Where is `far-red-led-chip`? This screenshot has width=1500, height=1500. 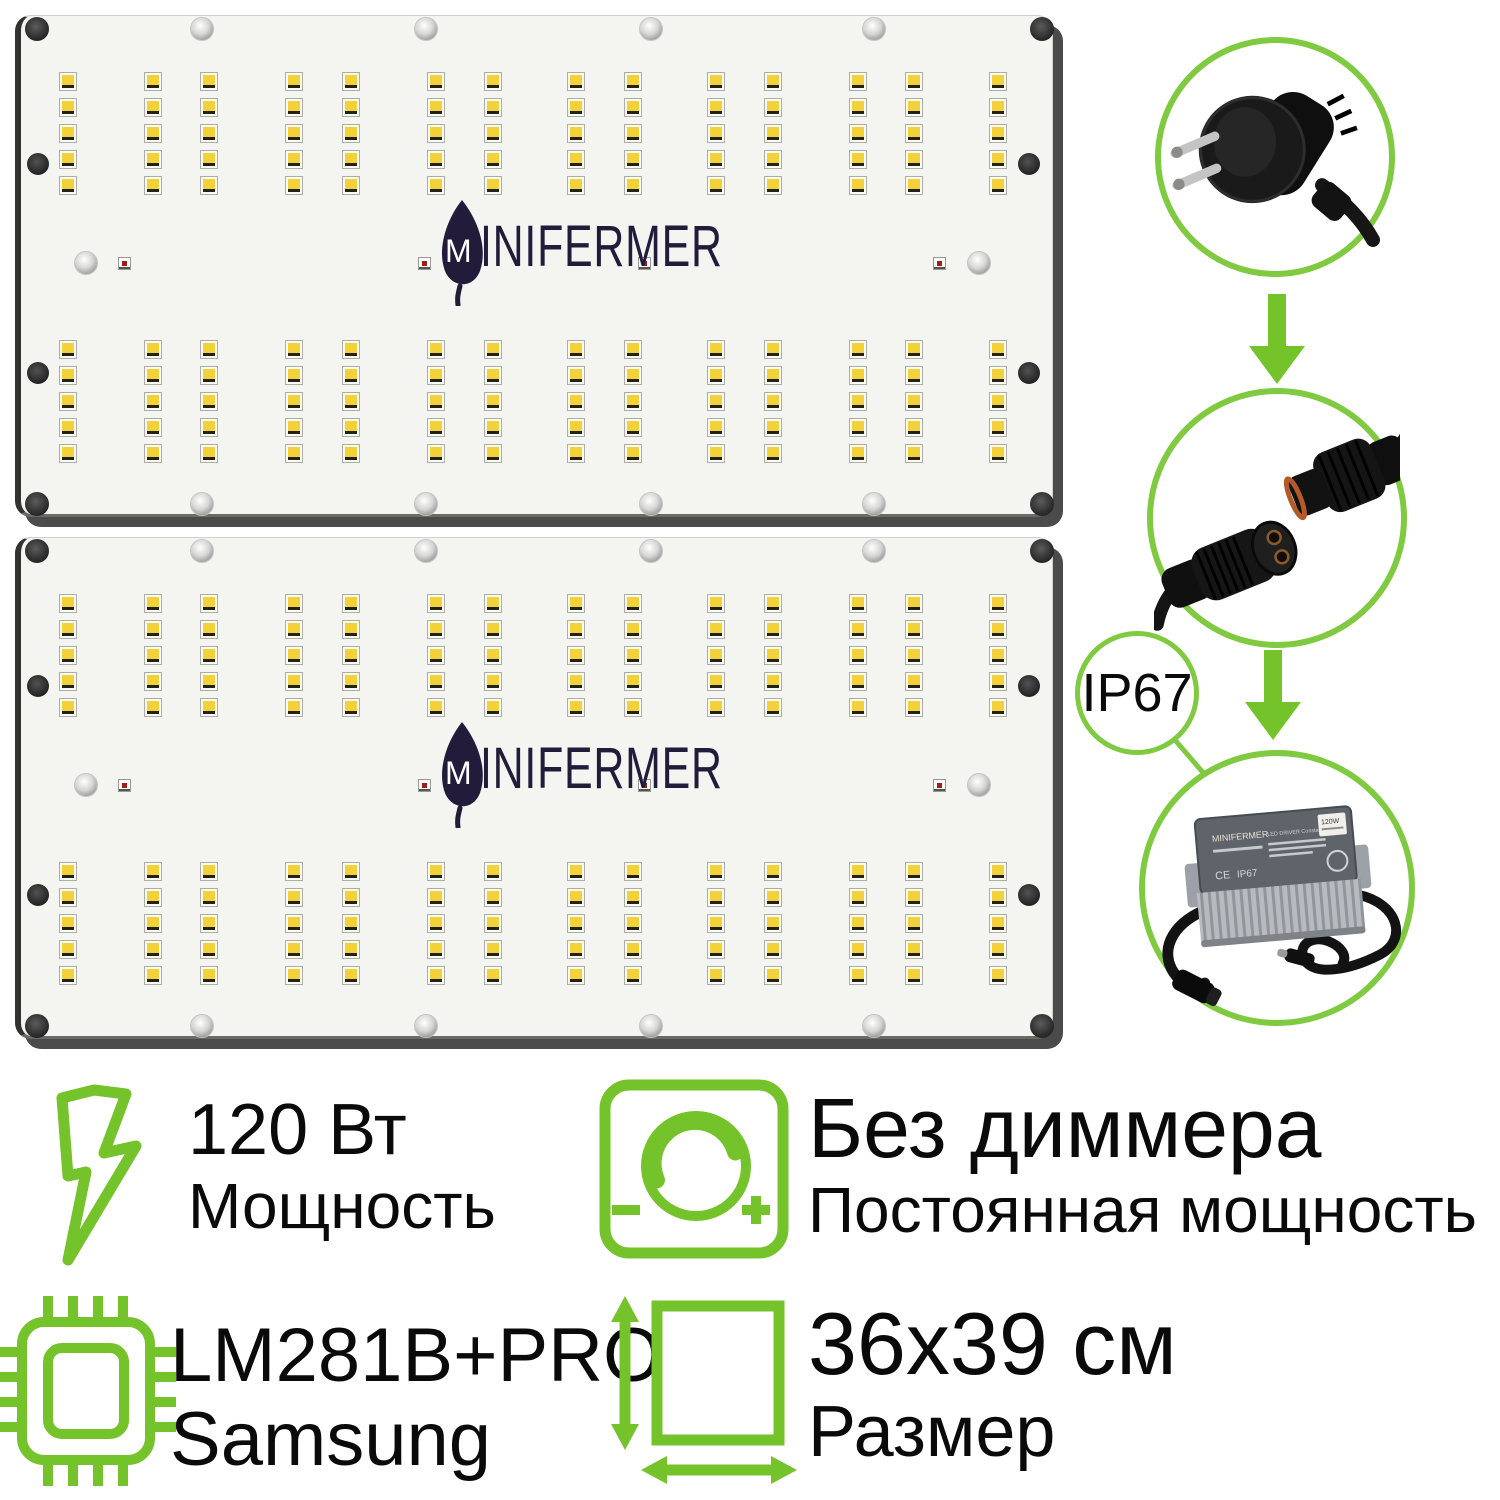 far-red-led-chip is located at coordinates (939, 263).